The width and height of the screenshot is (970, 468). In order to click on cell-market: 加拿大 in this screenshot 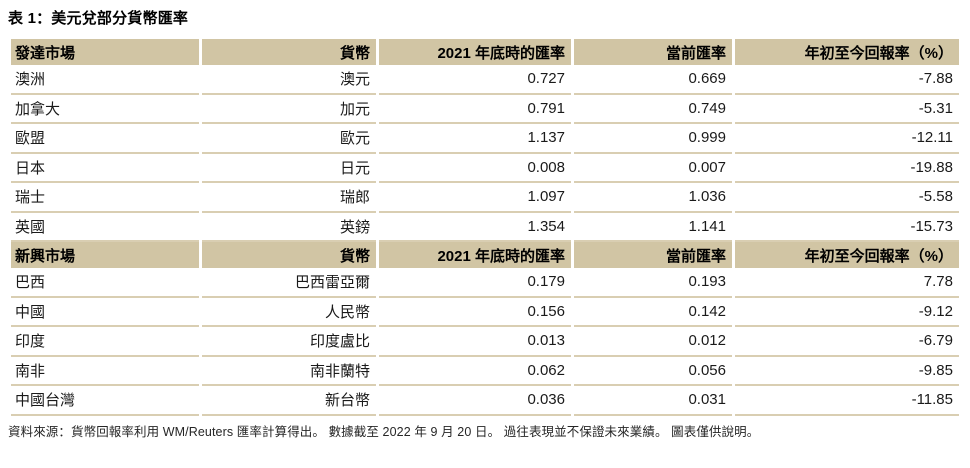, I will do `click(105, 109)`.